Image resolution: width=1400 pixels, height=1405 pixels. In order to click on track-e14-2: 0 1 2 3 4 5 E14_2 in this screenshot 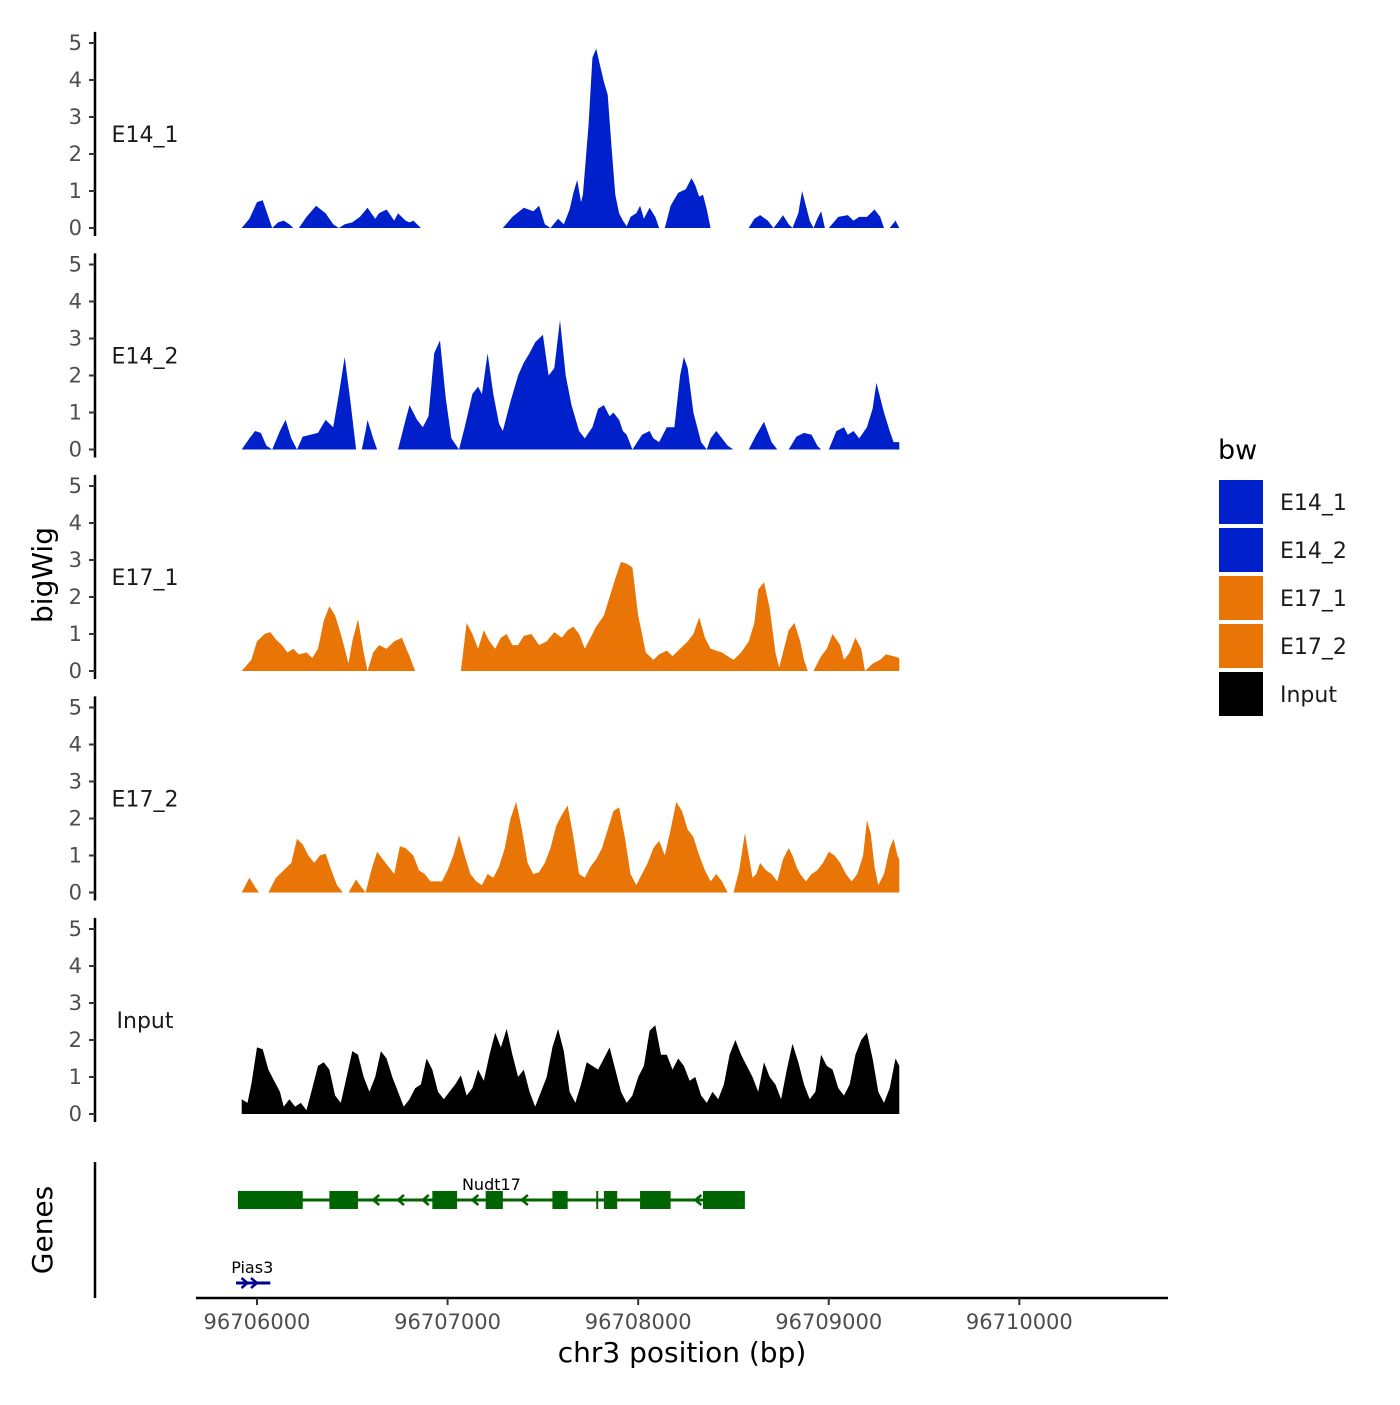, I will do `click(484, 357)`.